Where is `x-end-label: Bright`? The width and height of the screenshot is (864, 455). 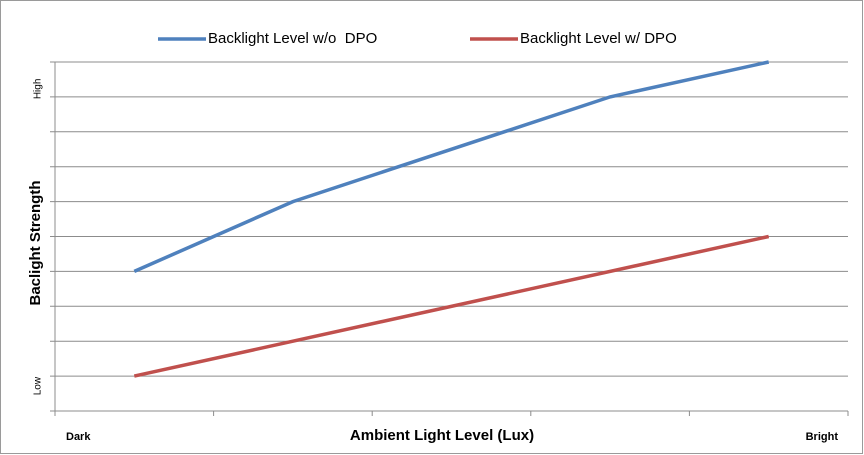
x-end-label: Bright is located at coordinates (822, 437).